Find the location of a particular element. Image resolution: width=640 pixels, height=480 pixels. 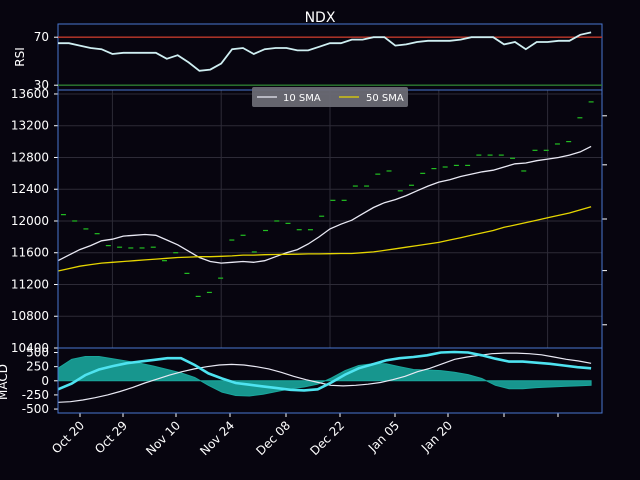

rsi-frame is located at coordinates (330, 57).